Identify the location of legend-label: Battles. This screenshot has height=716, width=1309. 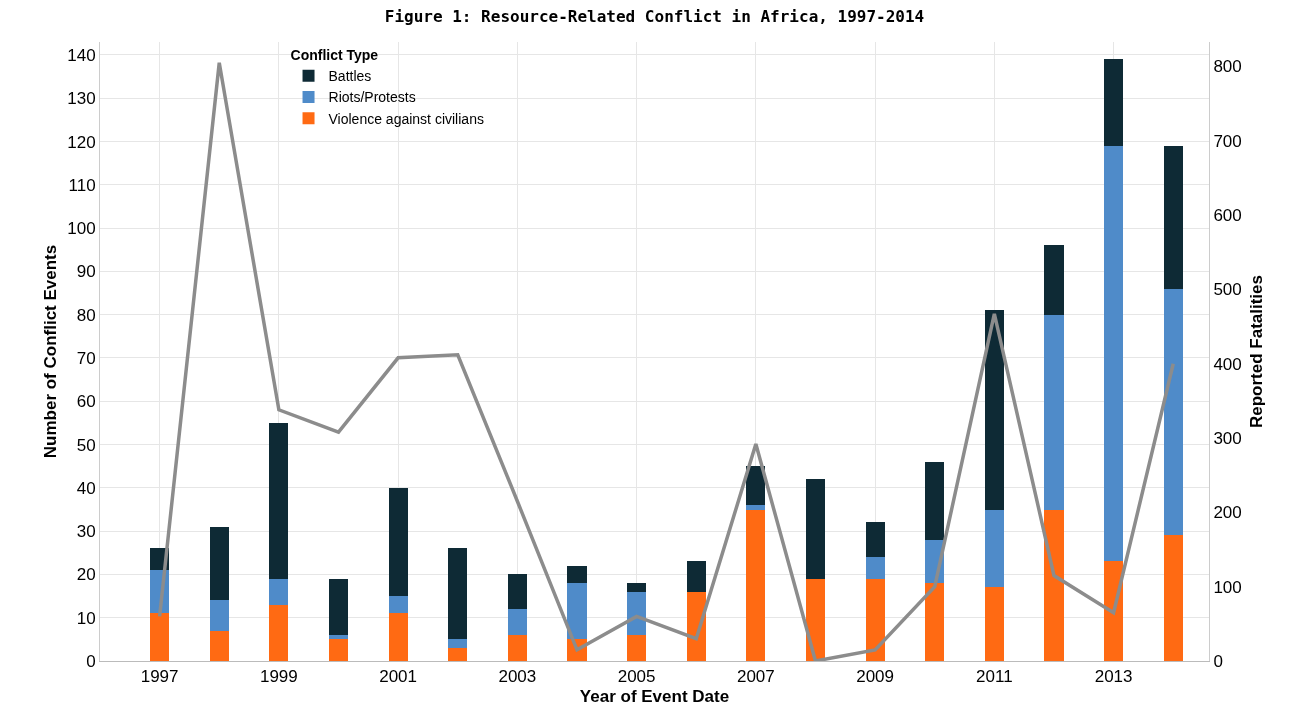
(350, 76).